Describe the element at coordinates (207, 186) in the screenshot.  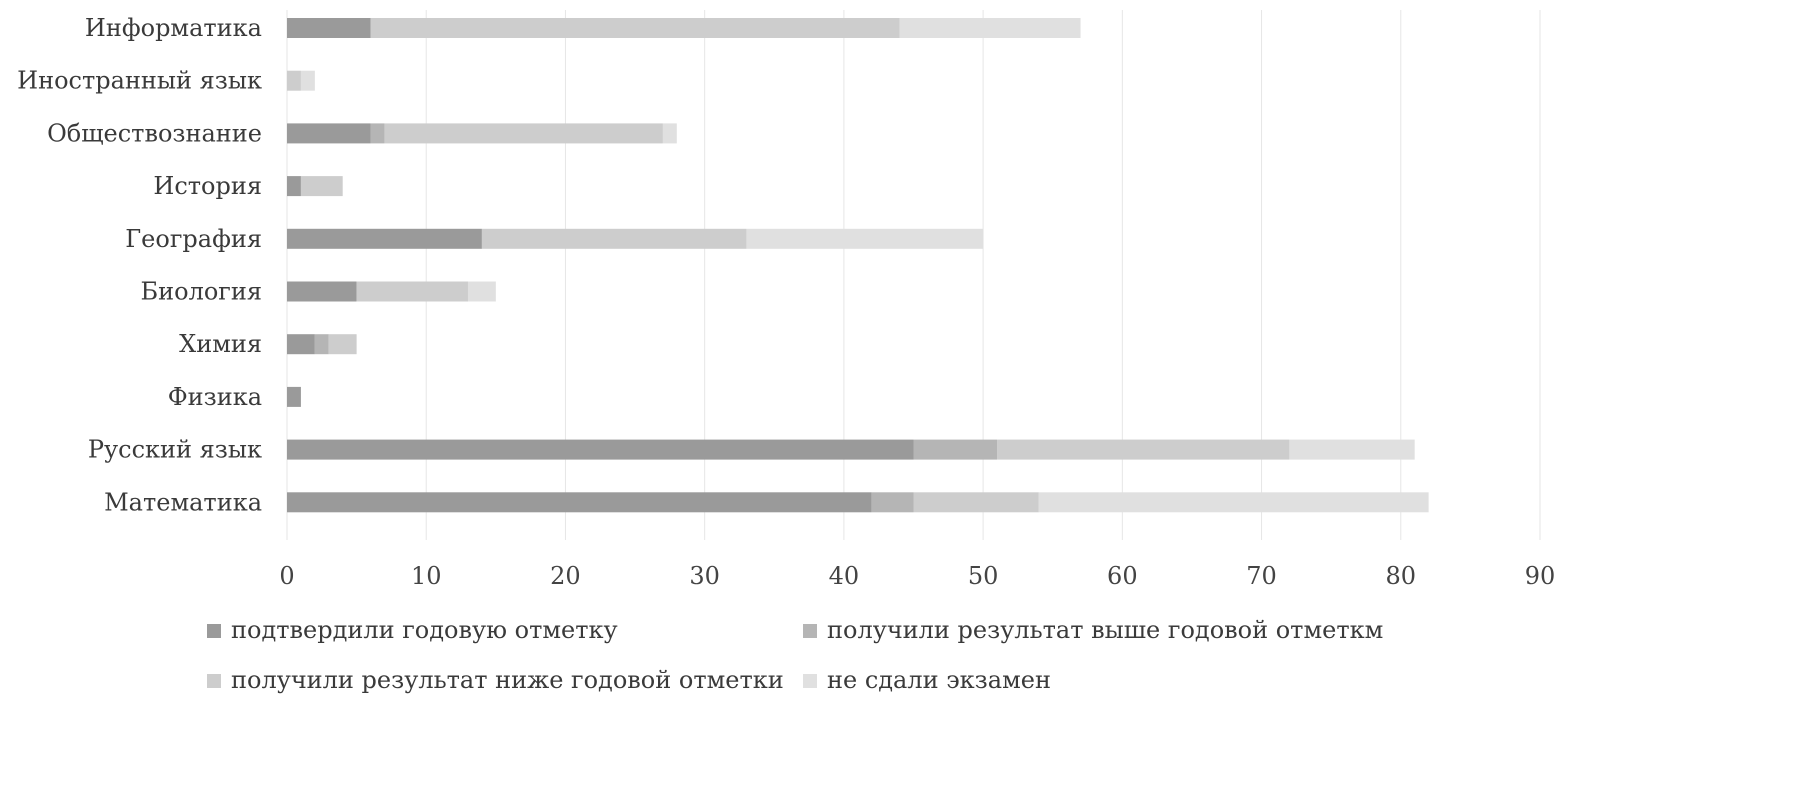
I see `category-label: История` at that location.